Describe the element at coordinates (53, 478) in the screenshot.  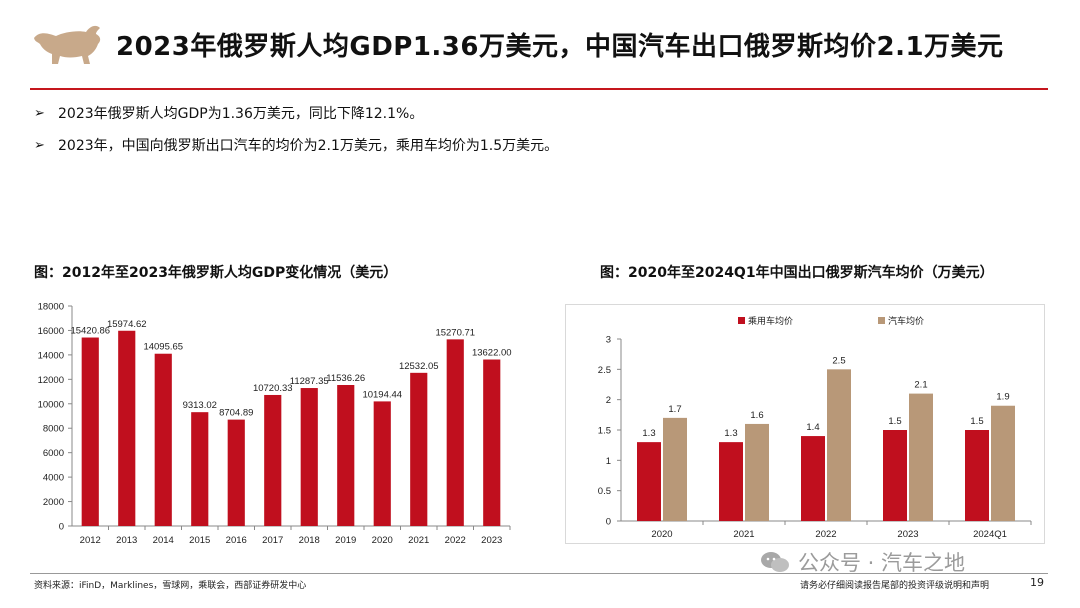
I see `y-tick-label: 4000` at that location.